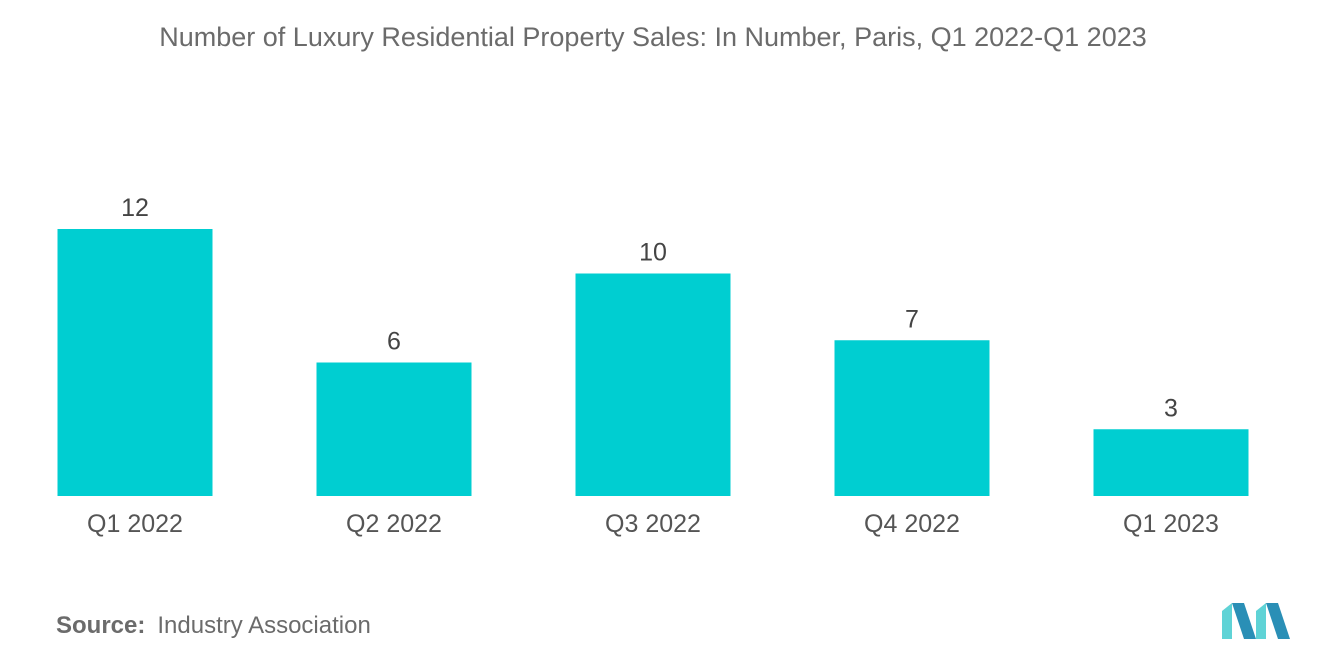 The width and height of the screenshot is (1320, 665). Describe the element at coordinates (135, 362) in the screenshot. I see `bar-q1-2022` at that location.